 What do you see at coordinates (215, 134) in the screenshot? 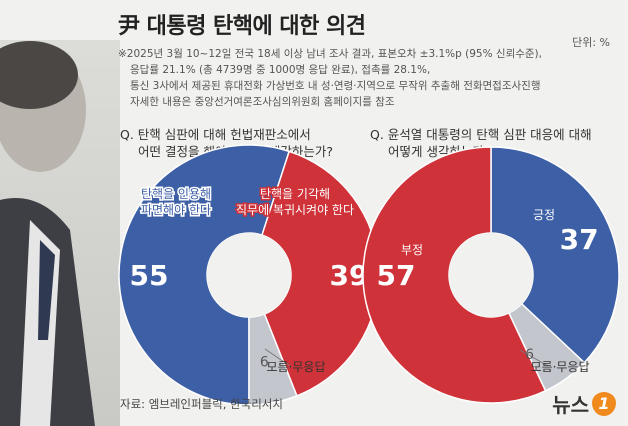
I see `question-1-line: Q. 탄핵 심판에 대해 헌법재판소에서` at bounding box center [215, 134].